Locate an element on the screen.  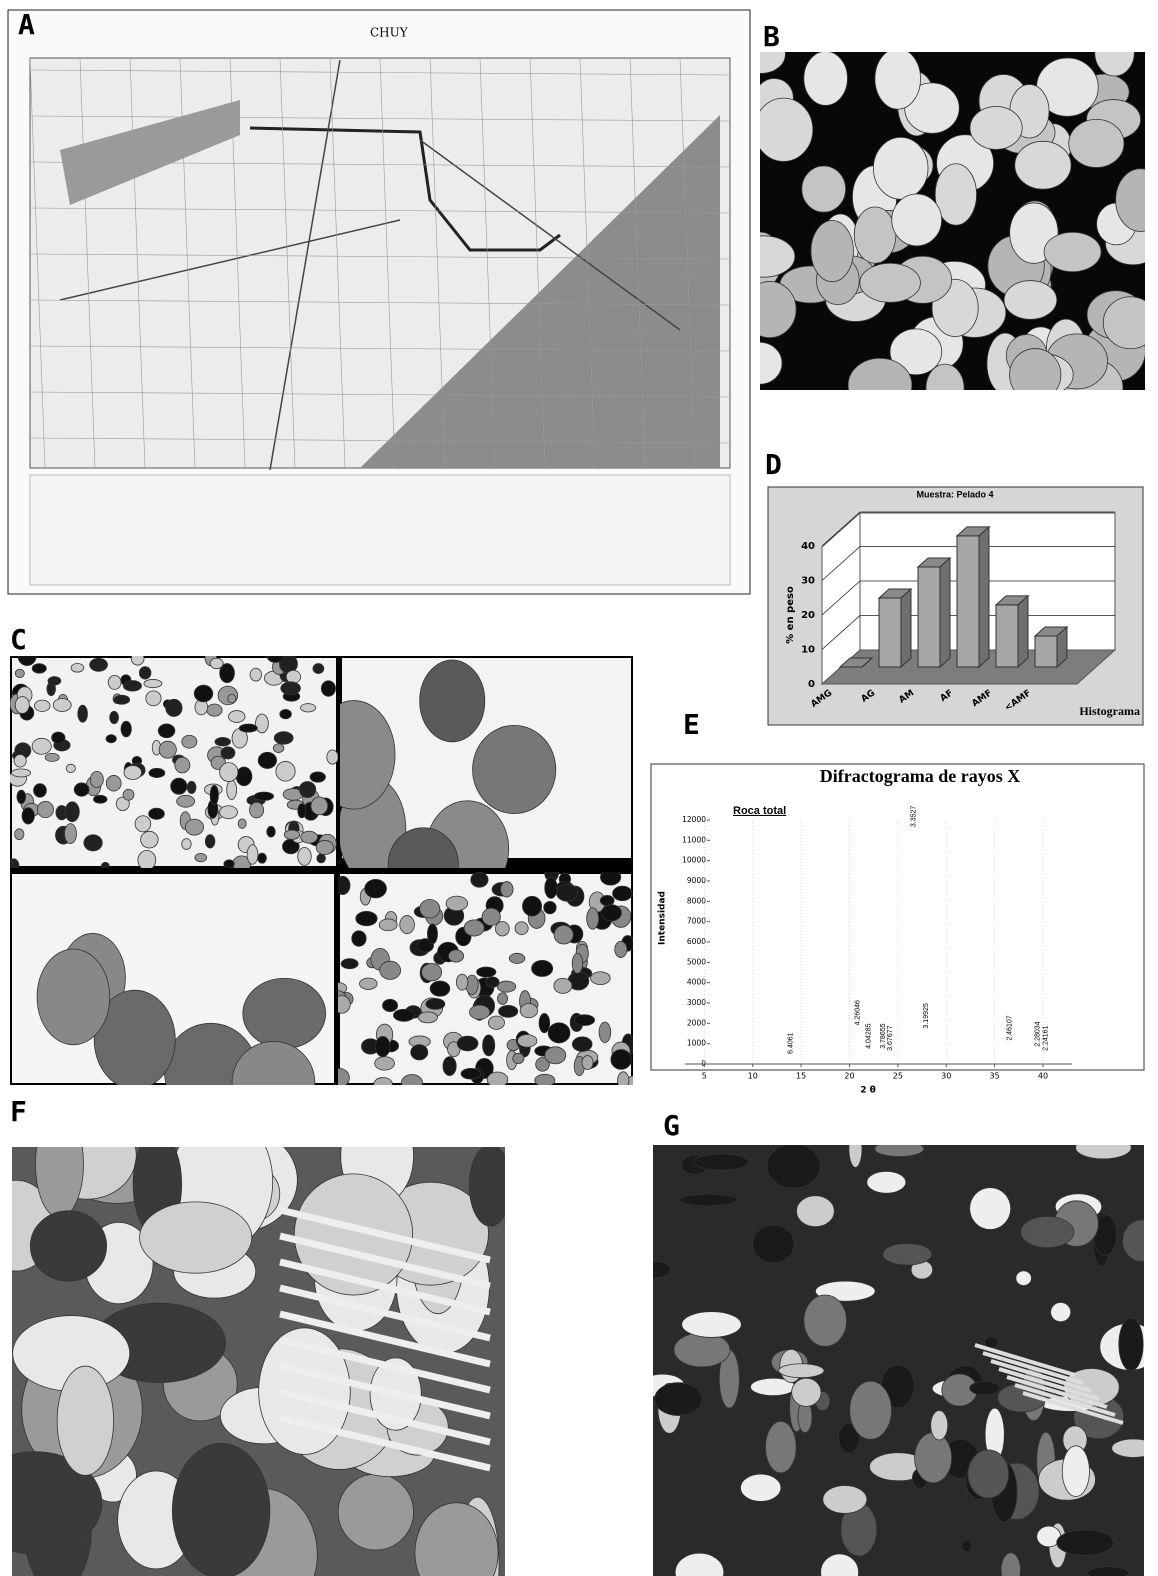
peak-label: 2.28034 is located at coordinates (1037, 1033).